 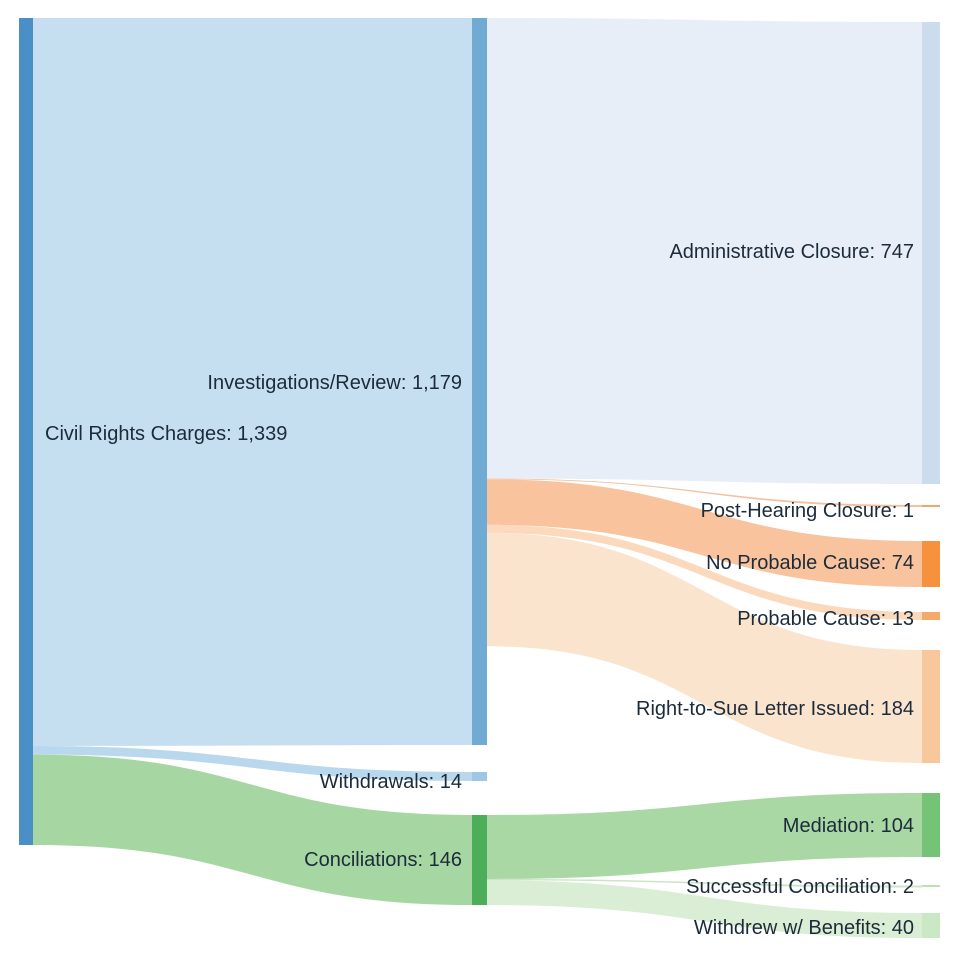 What do you see at coordinates (26, 431) in the screenshot?
I see `sankey-node-civil-rights-charges` at bounding box center [26, 431].